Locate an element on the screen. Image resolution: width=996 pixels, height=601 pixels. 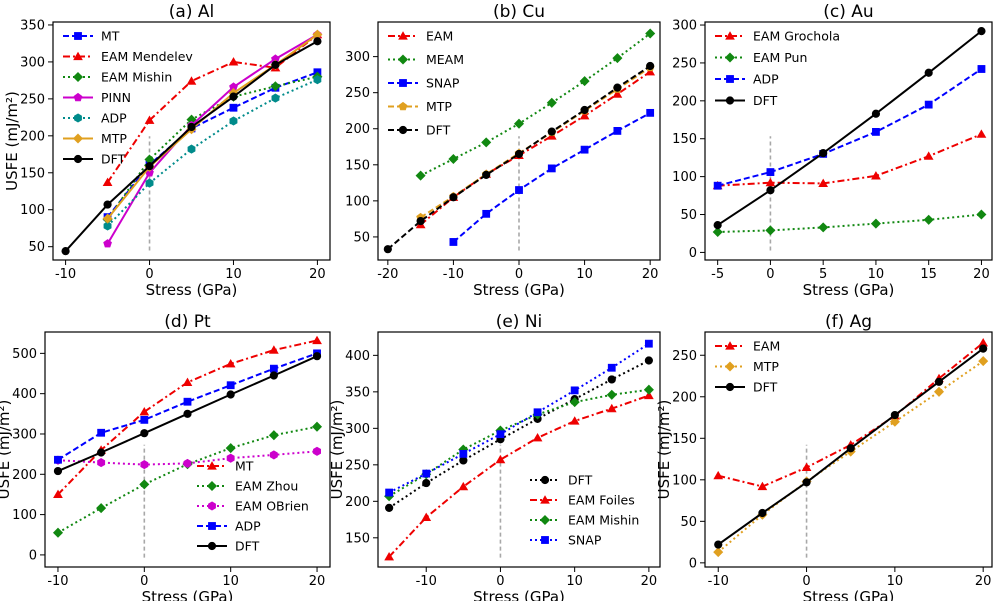
series-line-eam-mendelev is located at coordinates (212, 108).